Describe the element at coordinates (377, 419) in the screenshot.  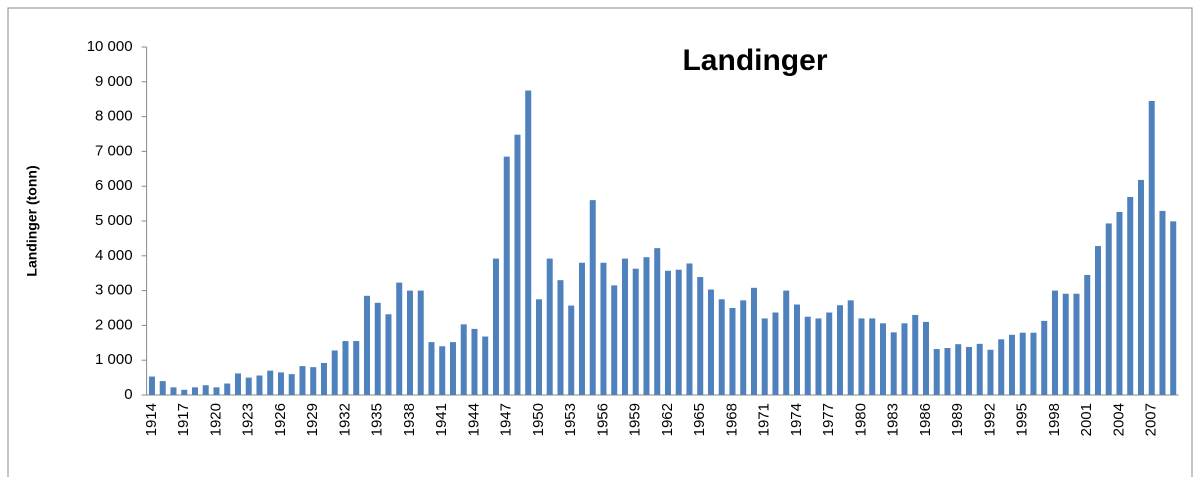
I see `x-tick-label: 1935` at that location.